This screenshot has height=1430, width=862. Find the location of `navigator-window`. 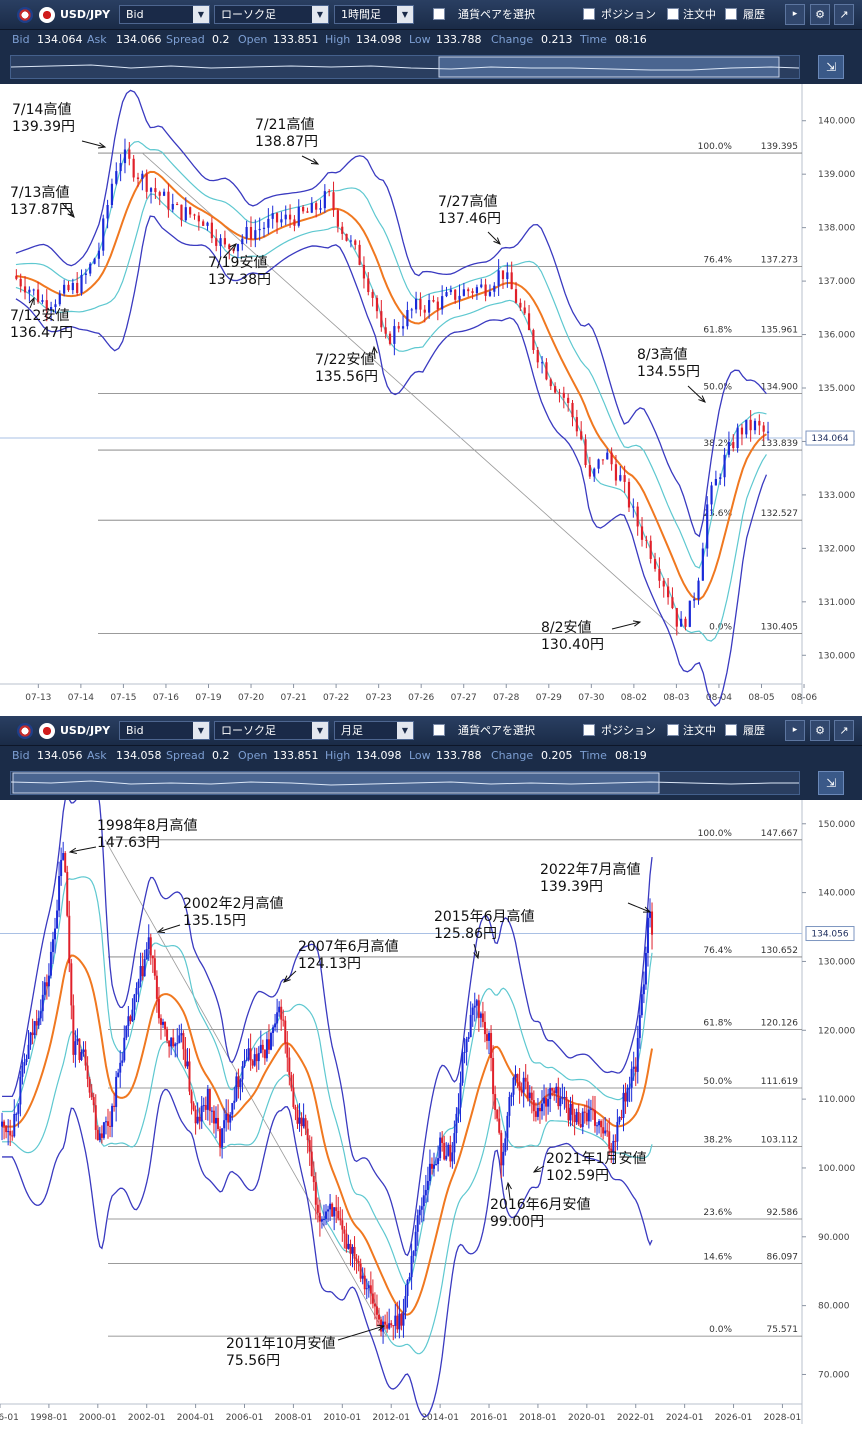

navigator-window is located at coordinates (336, 783).